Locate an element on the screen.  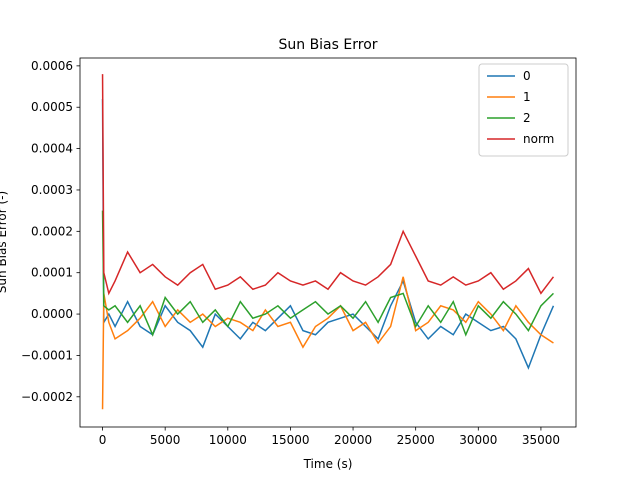
y-tick-label: −0.0001 is located at coordinates (47, 355).